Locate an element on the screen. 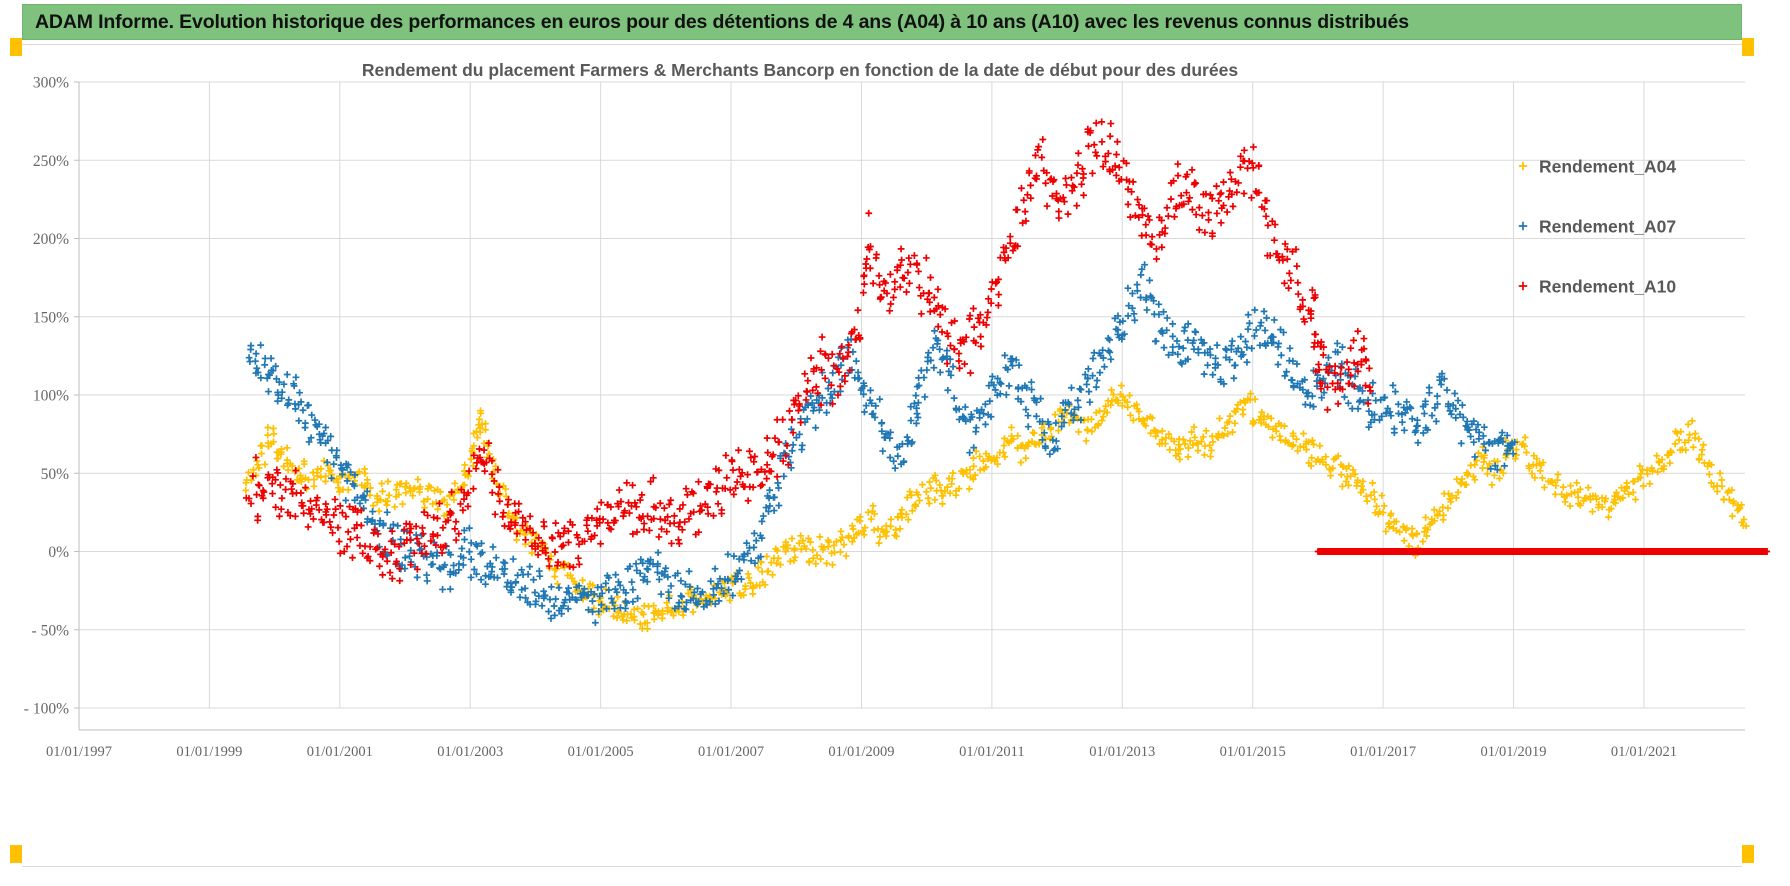  legend-item-Rendement_A04: Rendement_A04 is located at coordinates (1607, 167).